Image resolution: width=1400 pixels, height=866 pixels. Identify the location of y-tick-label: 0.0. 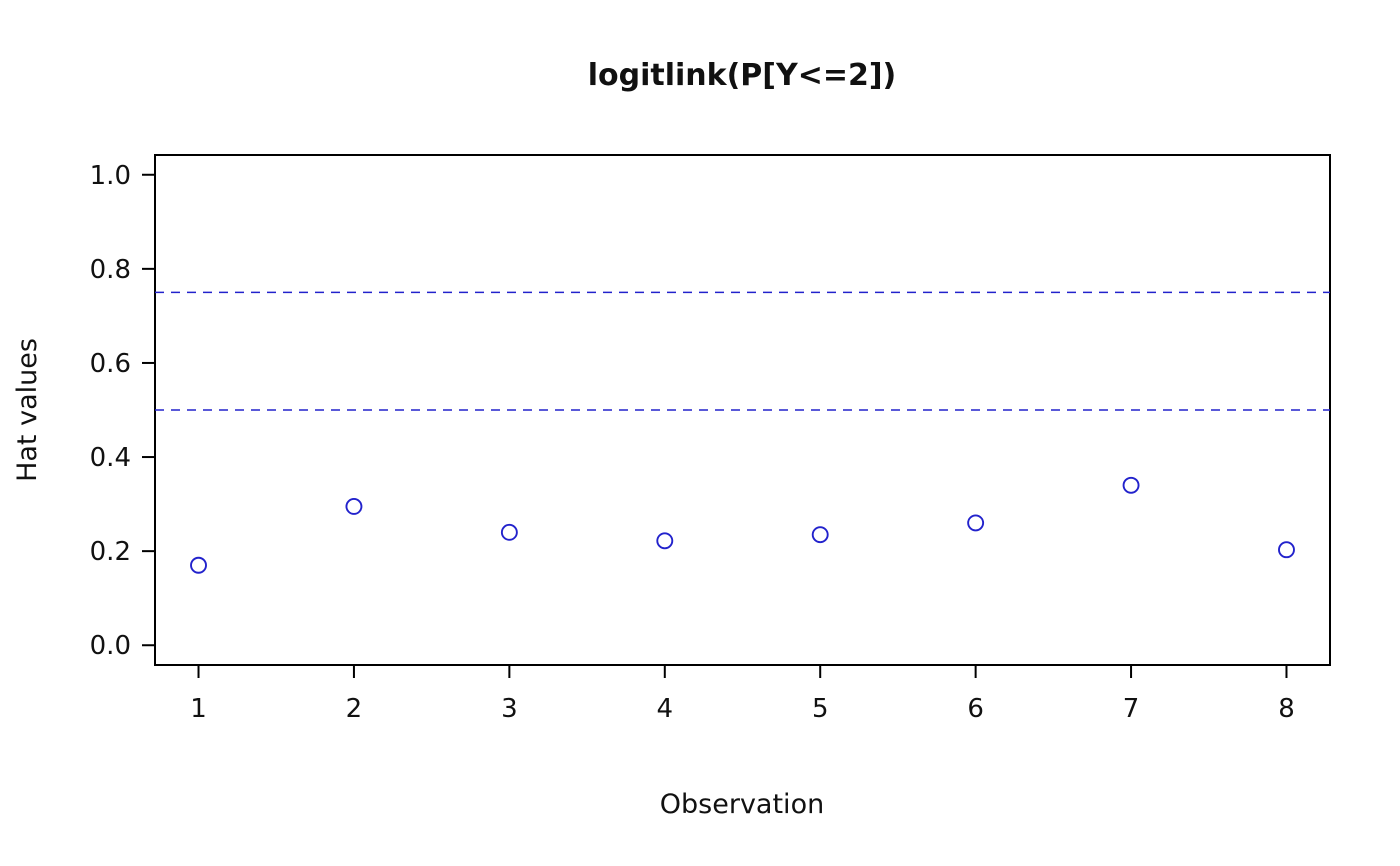
(110, 646).